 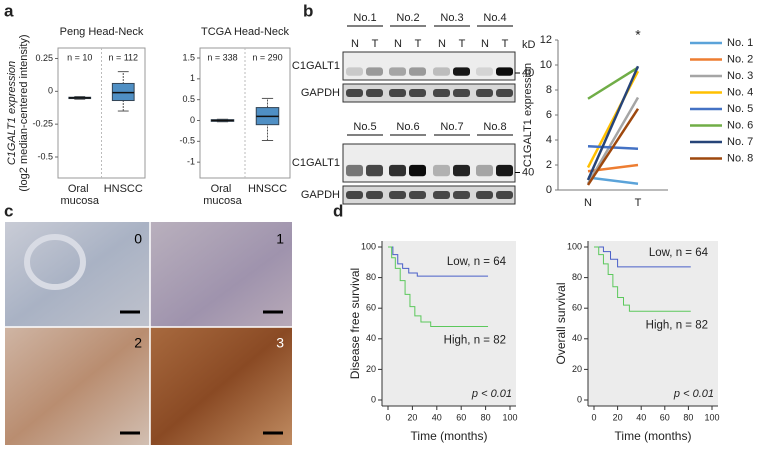 What do you see at coordinates (192, 78) in the screenshot?
I see `y-tick-label: 1` at bounding box center [192, 78].